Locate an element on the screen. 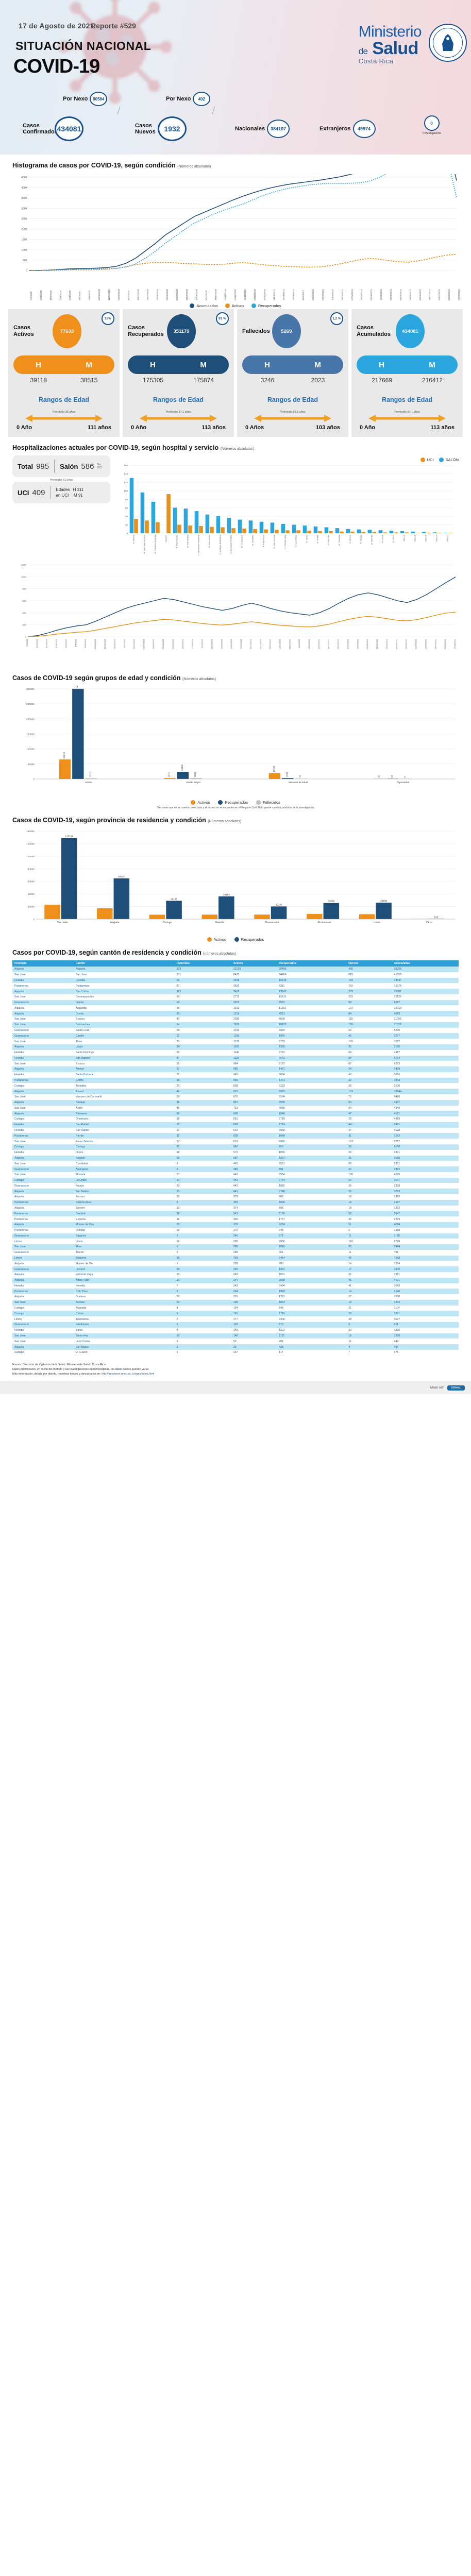 This screenshot has height=2576, width=471. table-row: Cartago La Union 23 443 2744 53 3647 is located at coordinates (235, 1180).